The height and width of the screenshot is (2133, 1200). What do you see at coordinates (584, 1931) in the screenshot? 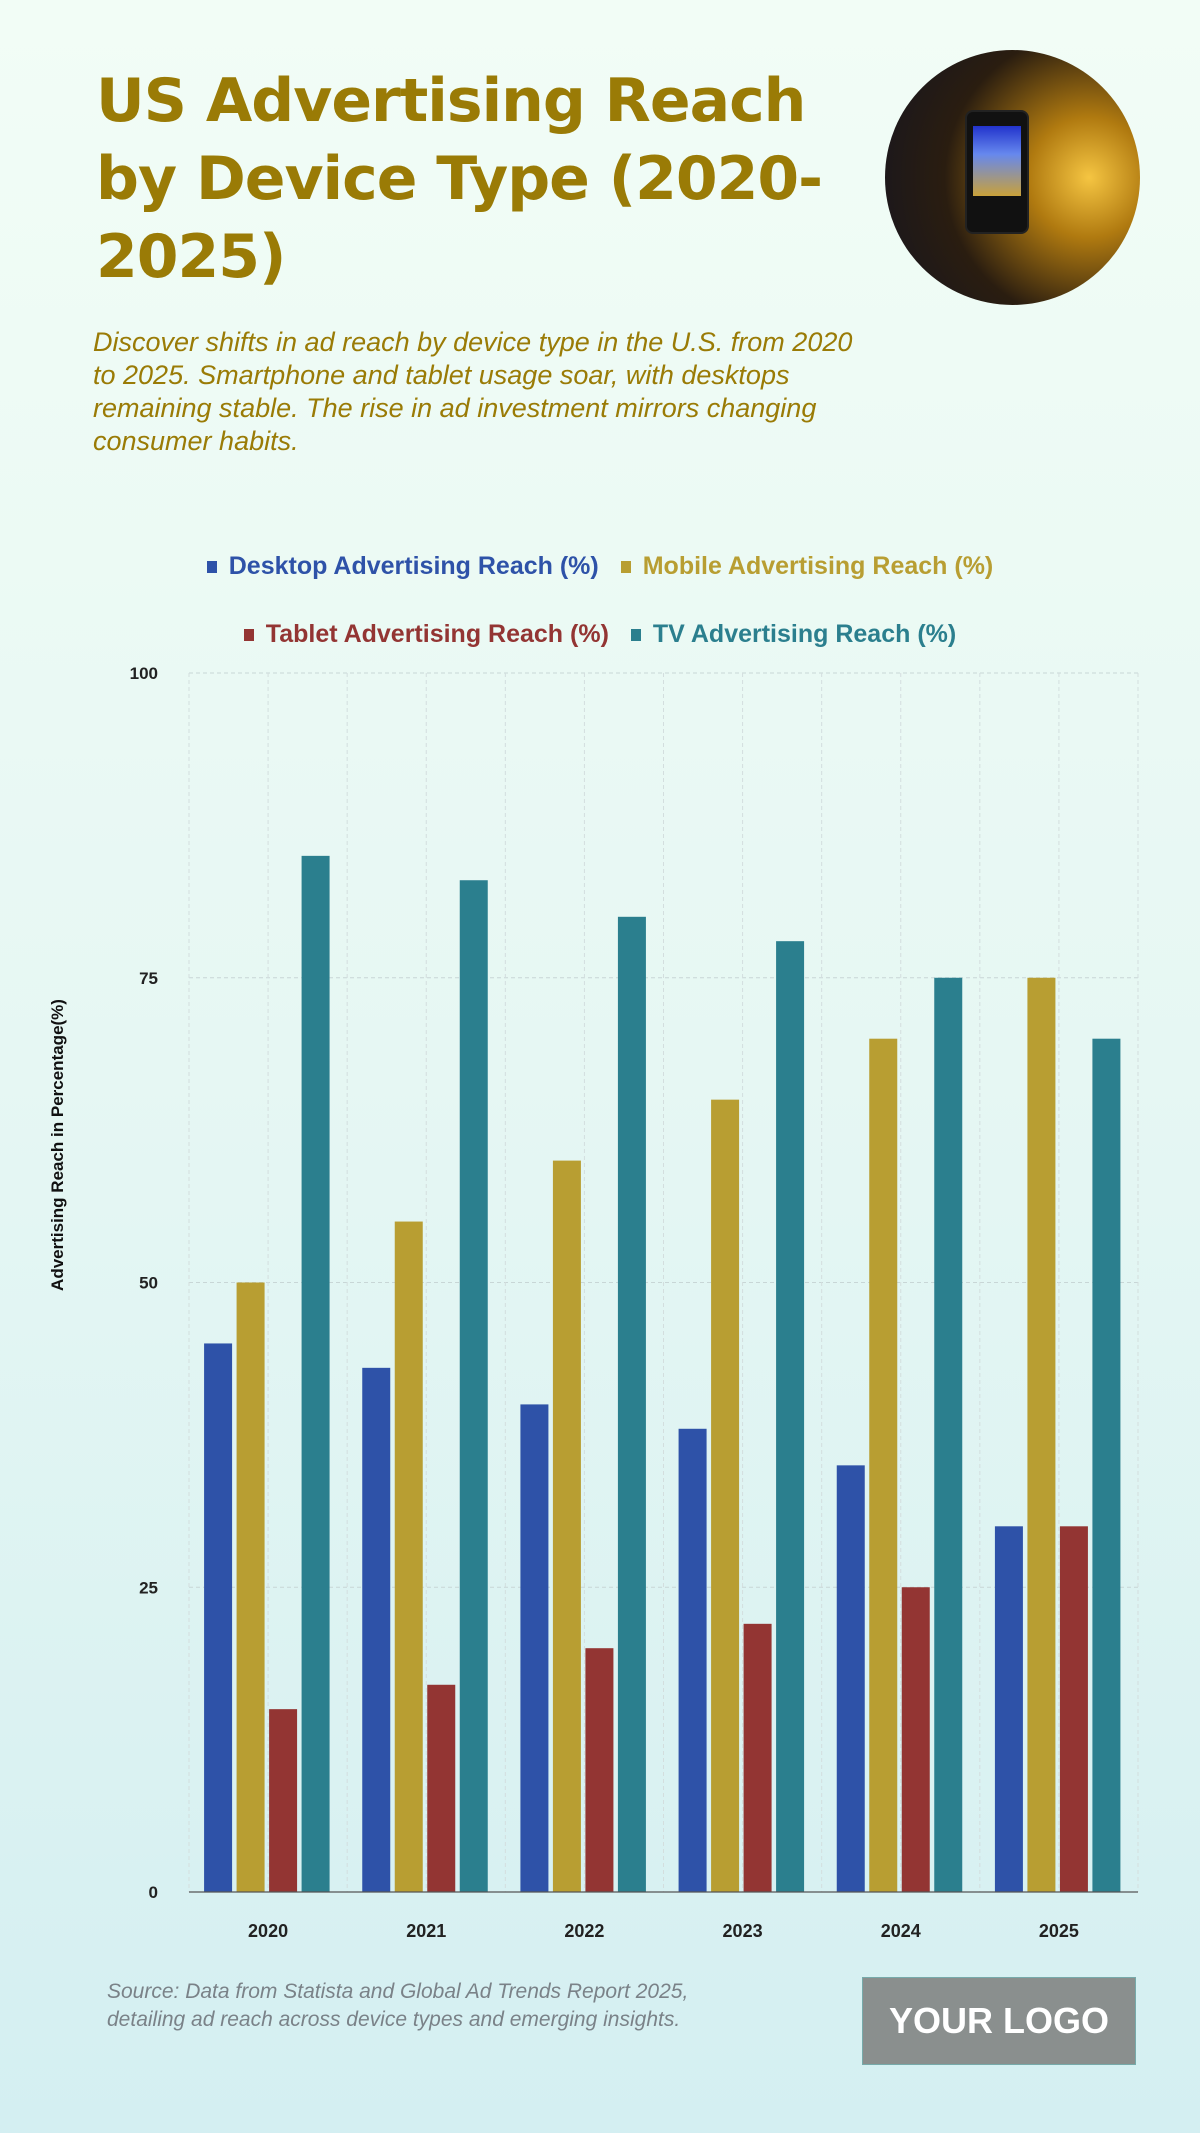
I see `x-tick-label: 2022` at bounding box center [584, 1931].